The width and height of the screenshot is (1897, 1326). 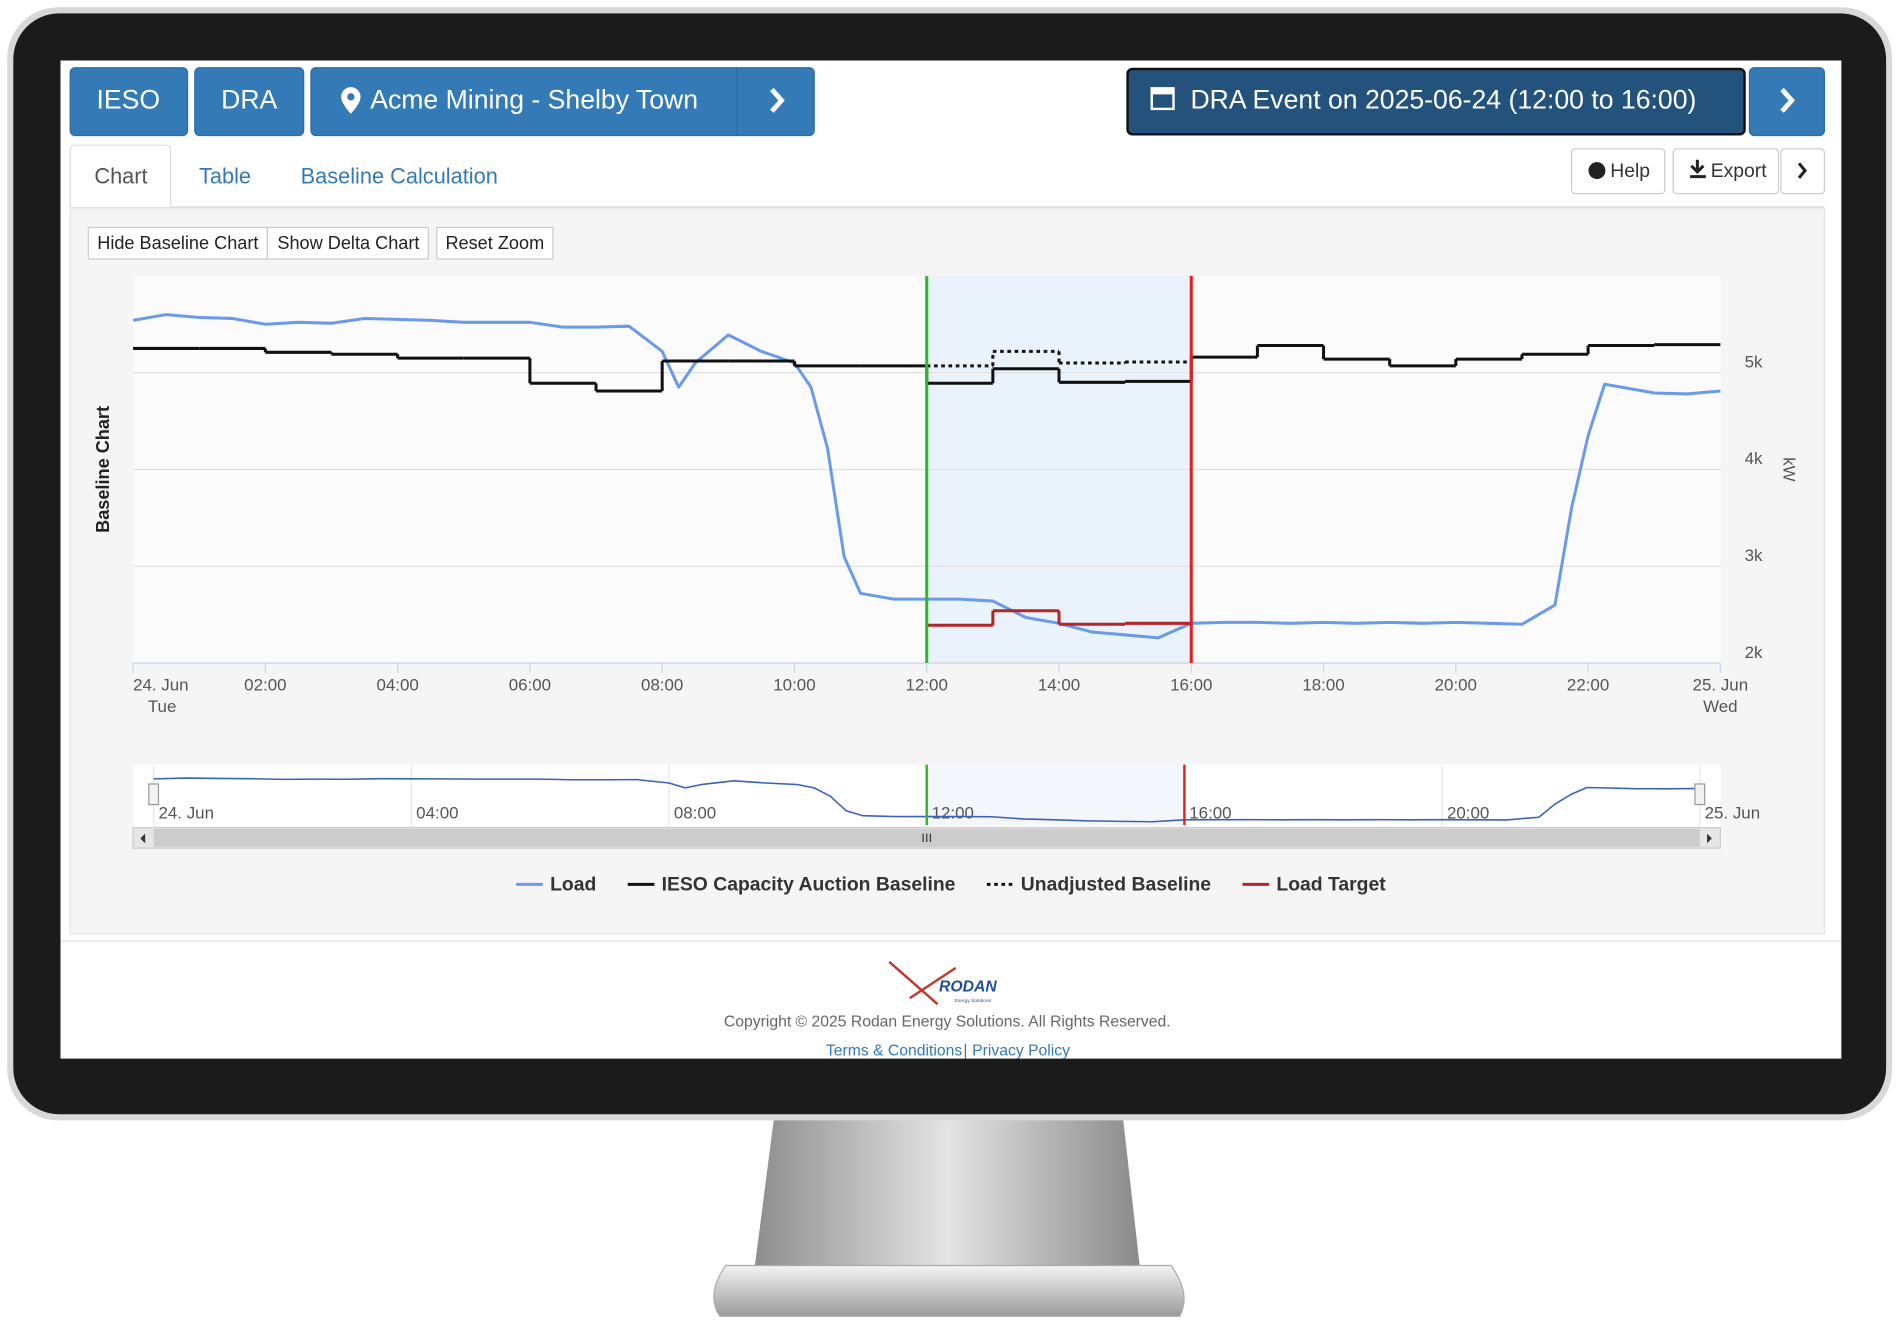 What do you see at coordinates (1331, 885) in the screenshot?
I see `legend-label: Load Target` at bounding box center [1331, 885].